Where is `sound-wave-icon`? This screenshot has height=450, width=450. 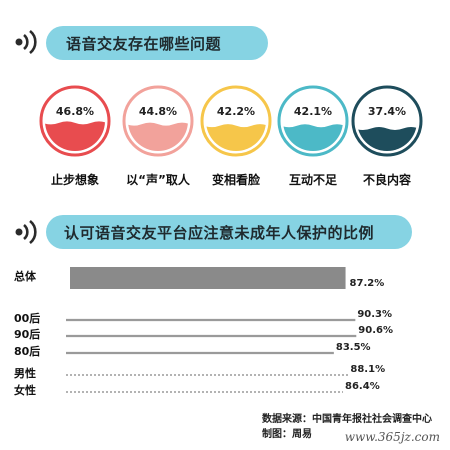
sound-wave-icon is located at coordinates (28, 43).